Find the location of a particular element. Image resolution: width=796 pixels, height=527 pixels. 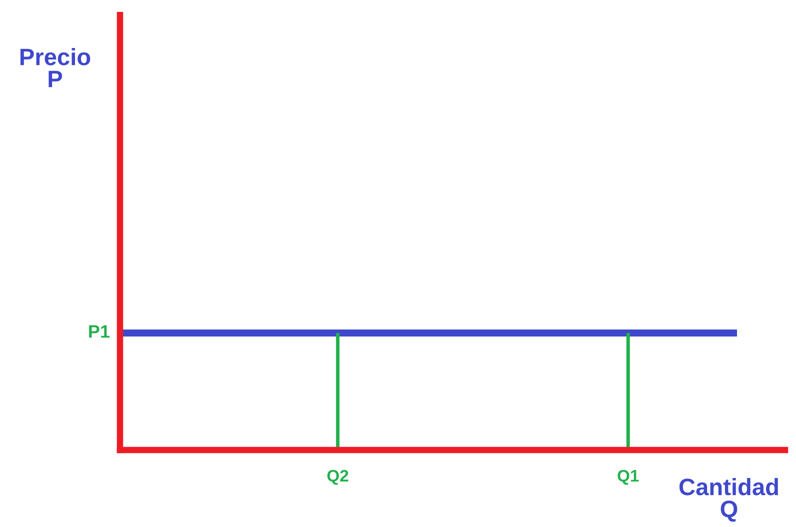

x-axis-title: Cantidad Q is located at coordinates (728, 500).